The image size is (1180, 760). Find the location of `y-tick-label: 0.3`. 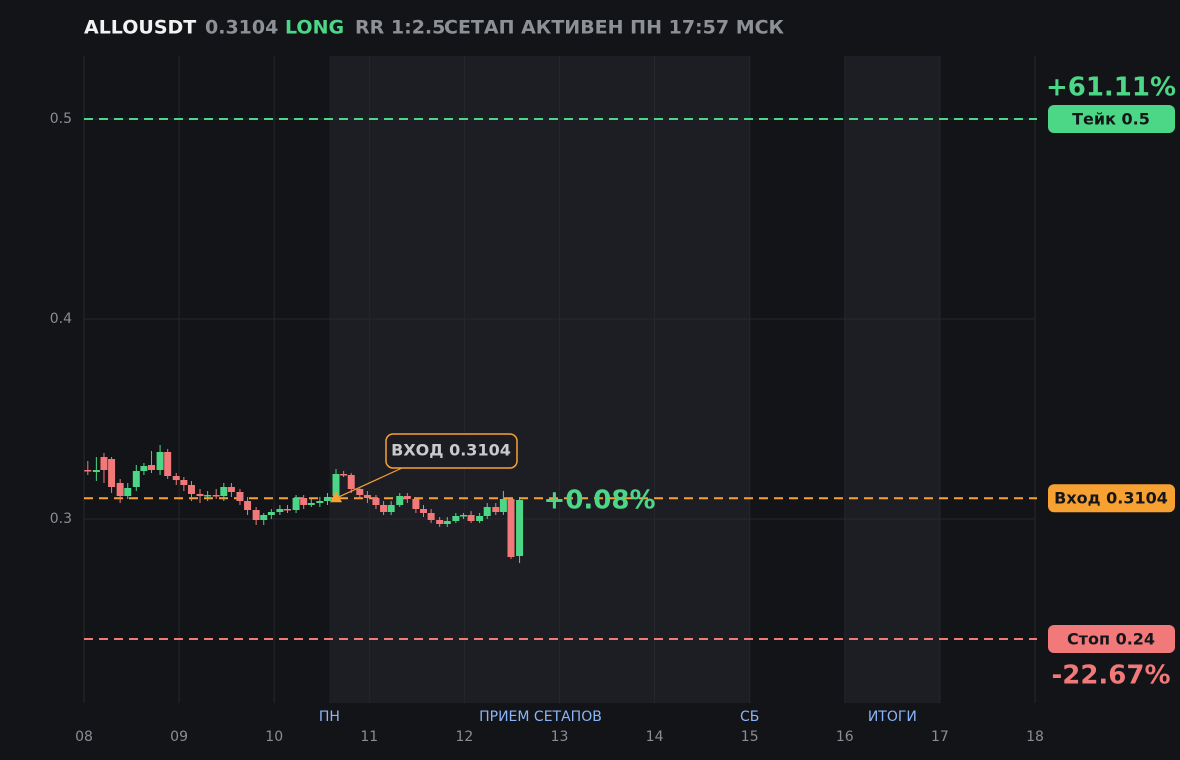

y-tick-label: 0.3 is located at coordinates (61, 519).